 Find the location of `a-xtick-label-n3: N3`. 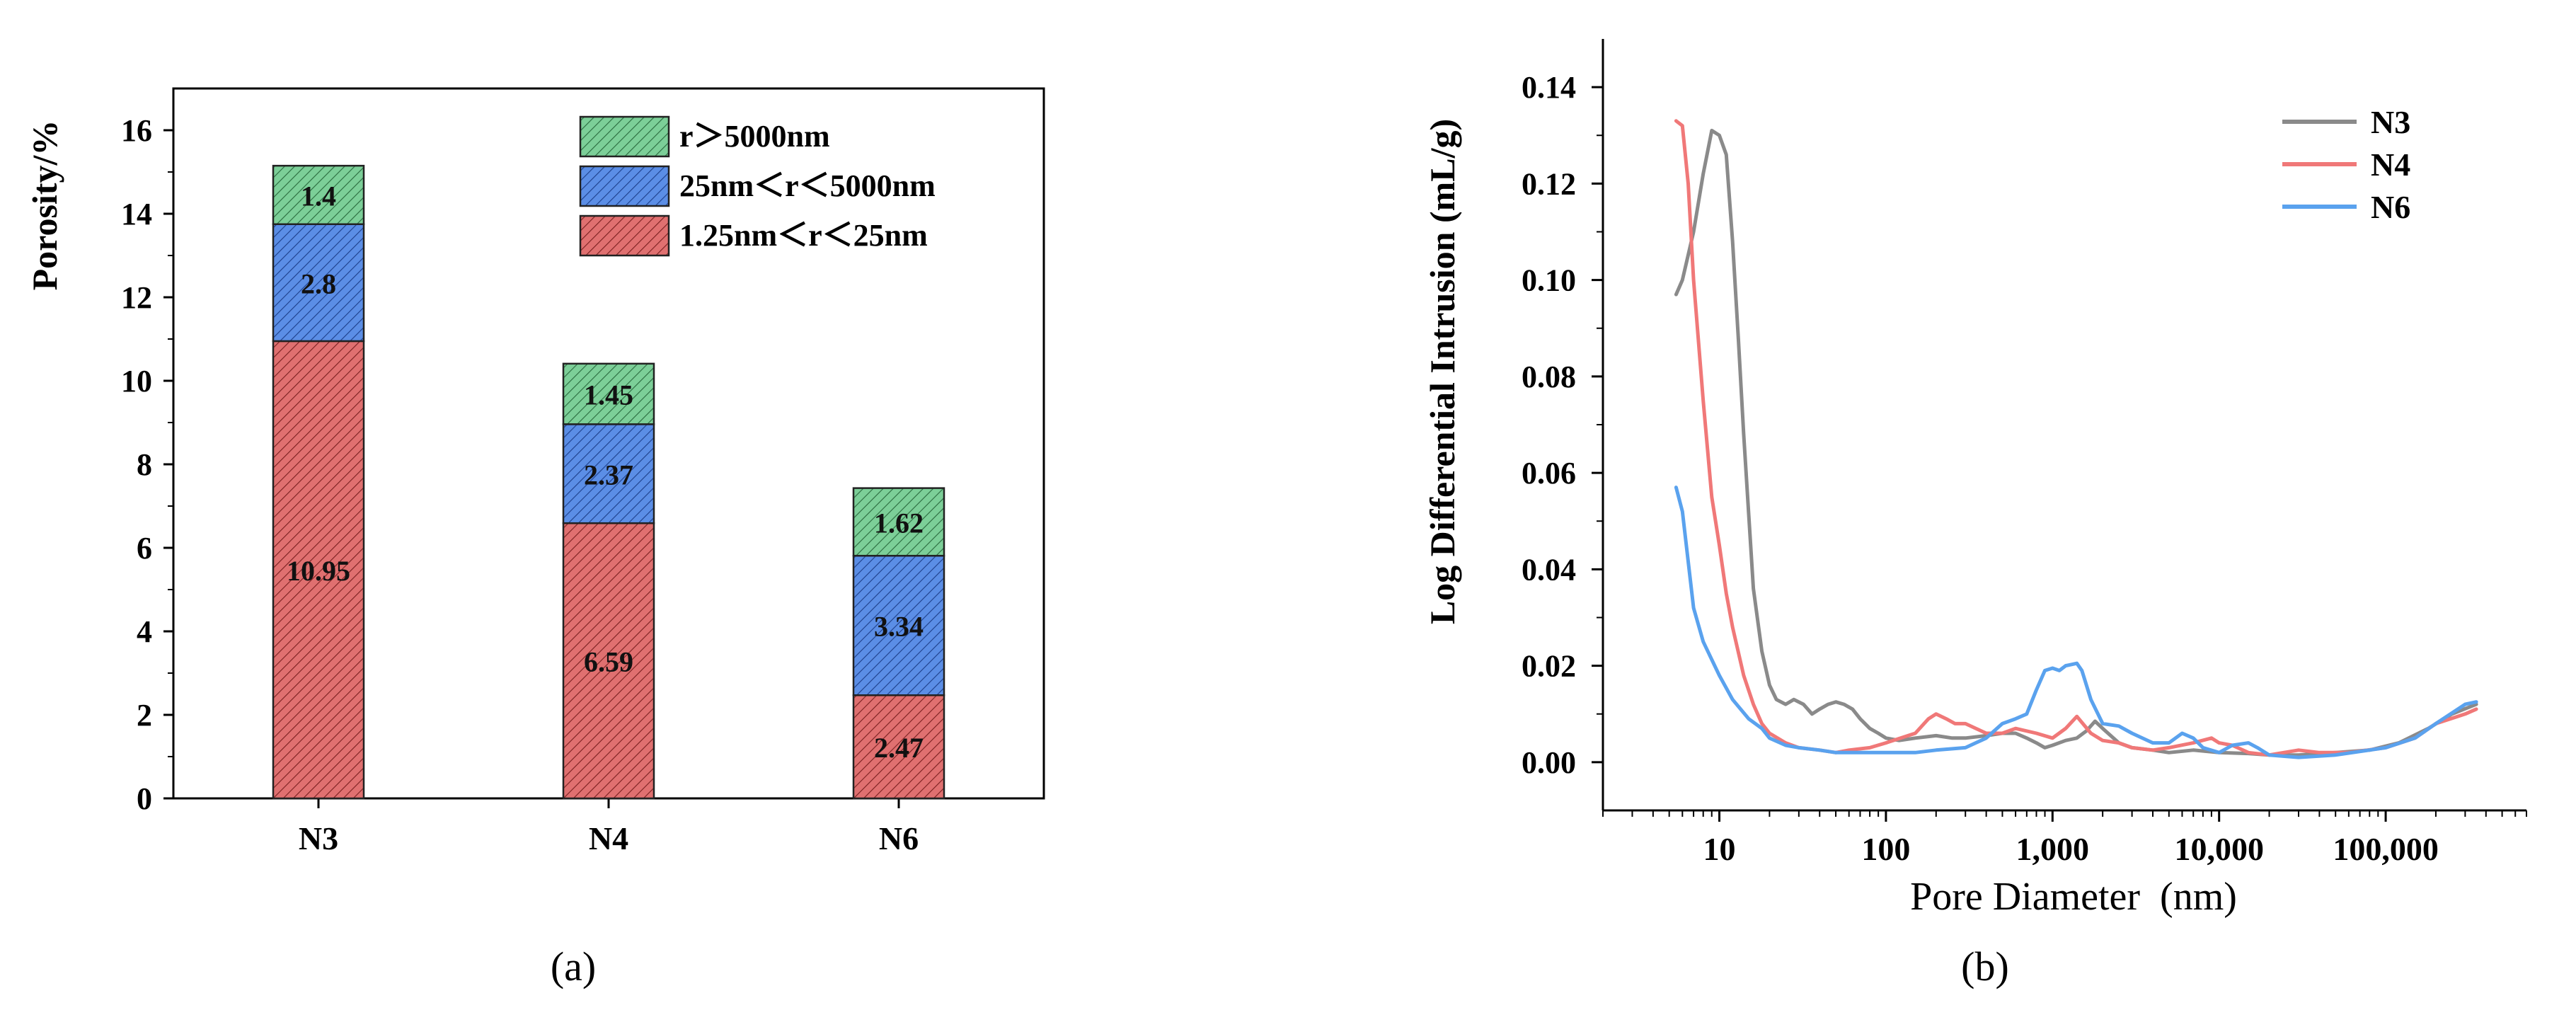

a-xtick-label-n3: N3 is located at coordinates (319, 838).